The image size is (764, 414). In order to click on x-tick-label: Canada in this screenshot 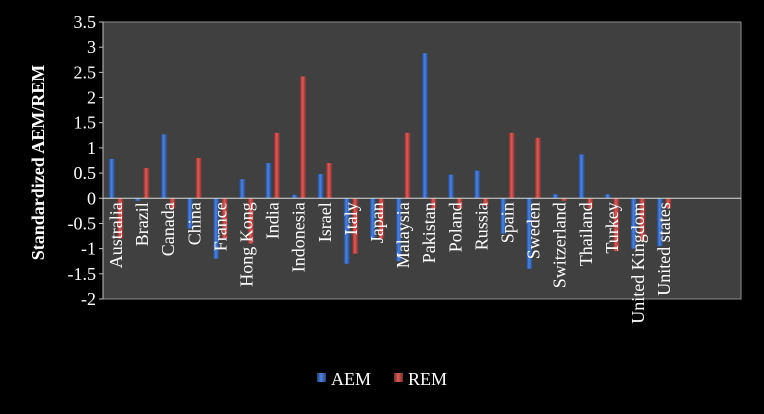, I will do `click(168, 229)`.